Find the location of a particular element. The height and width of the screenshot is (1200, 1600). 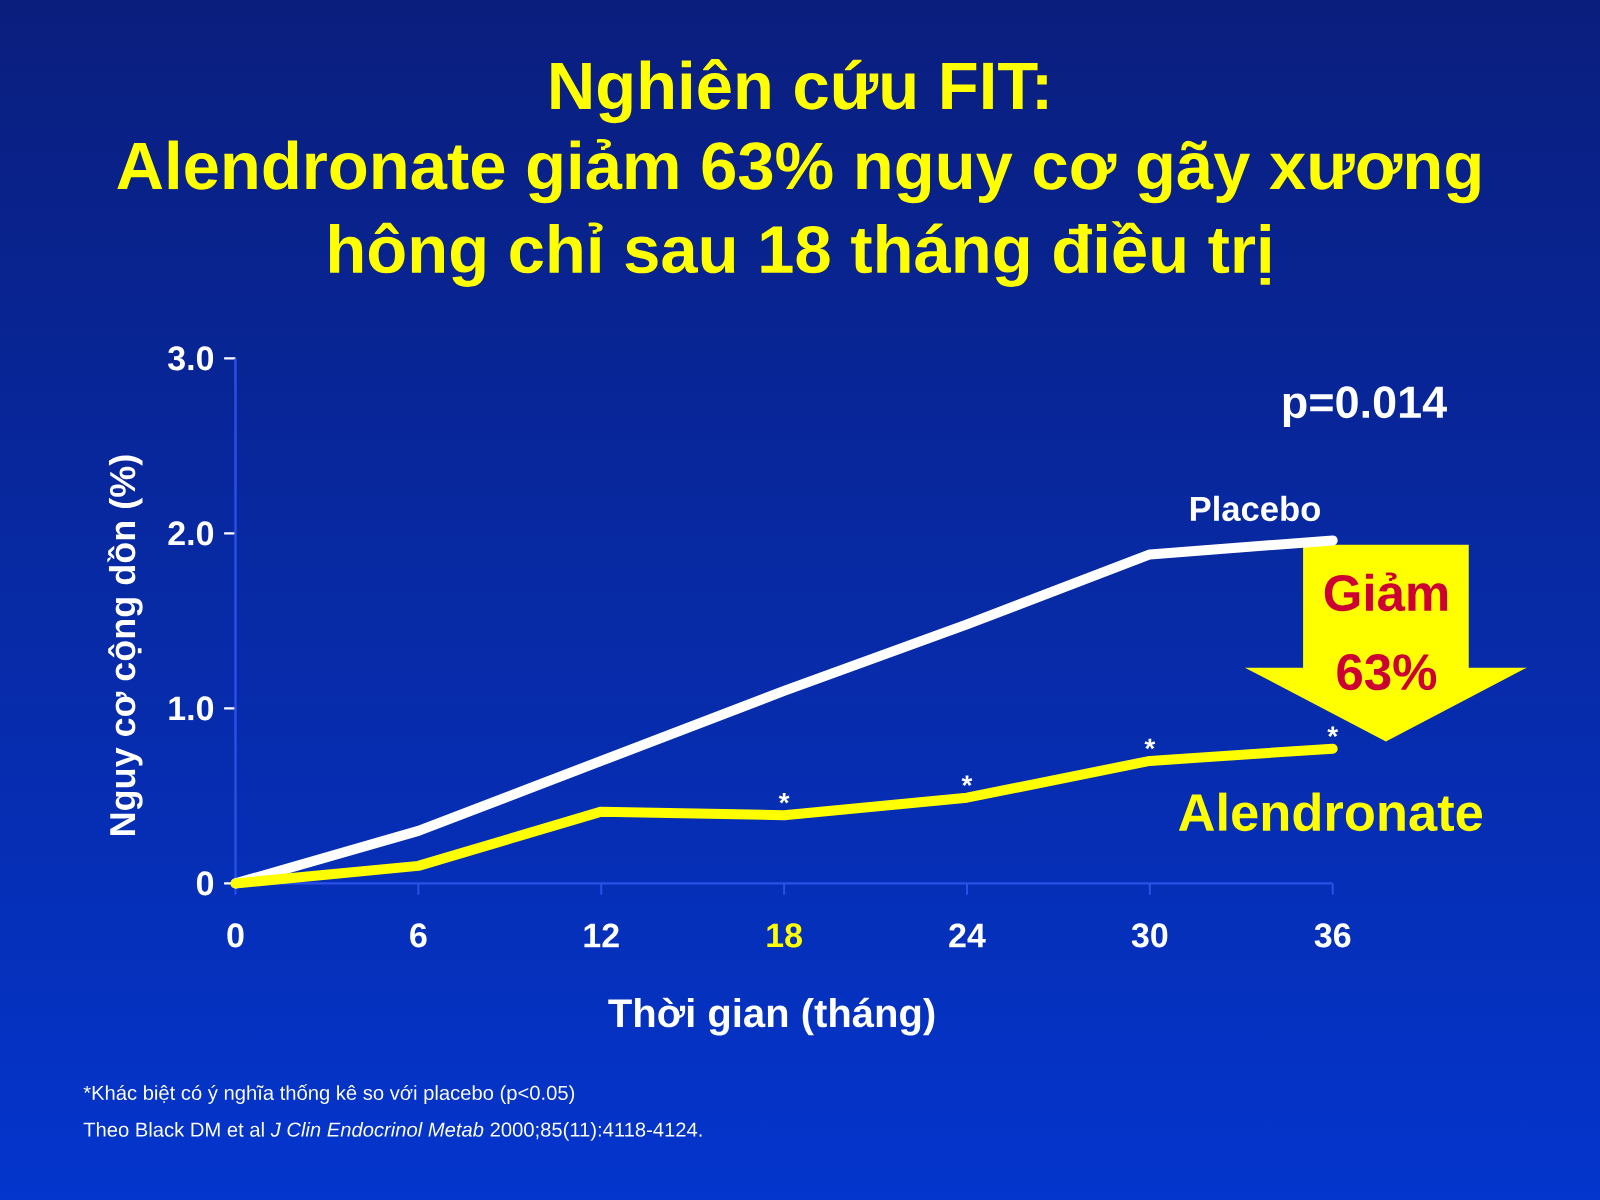

x-tick-label: 0 is located at coordinates (235, 935).